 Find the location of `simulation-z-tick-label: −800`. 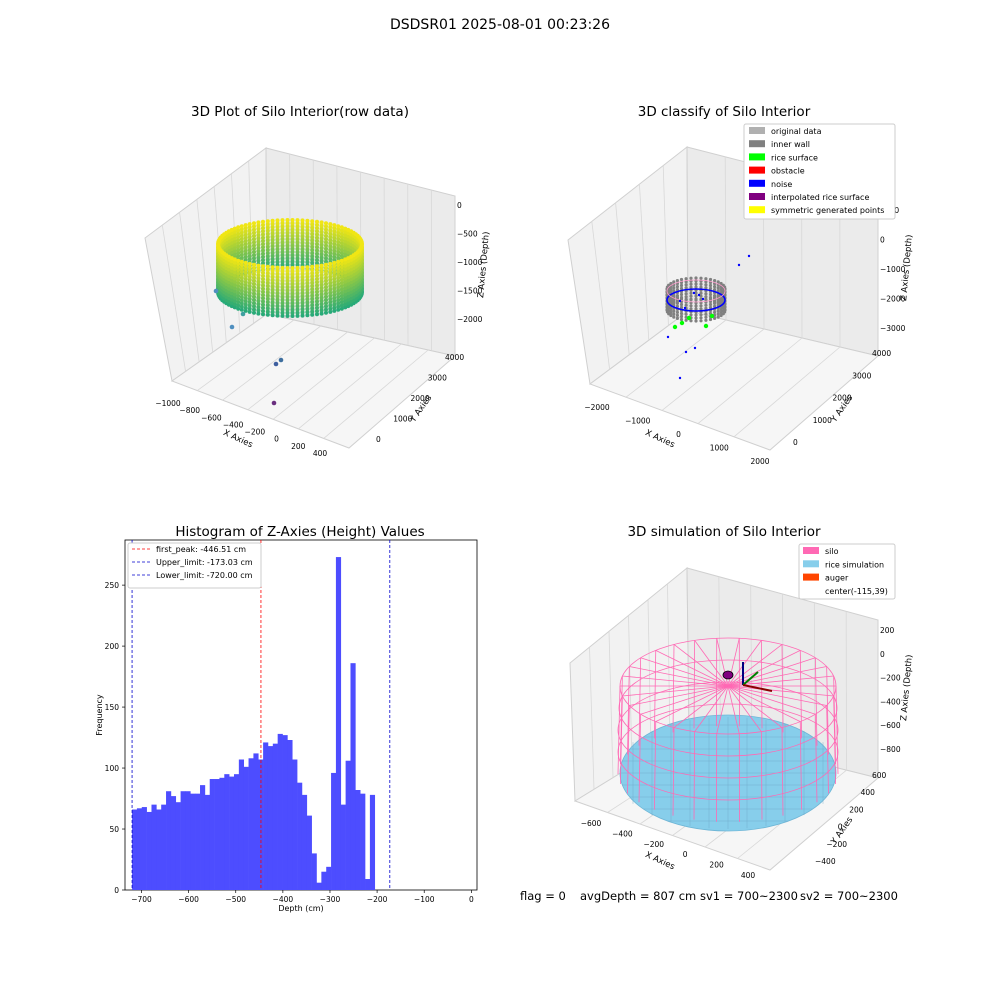

simulation-z-tick-label: −800 is located at coordinates (890, 749).